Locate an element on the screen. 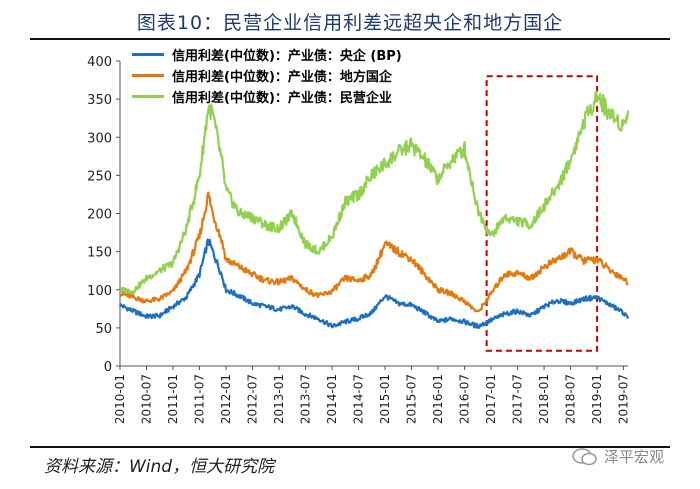 This screenshot has height=489, width=700. x-tick-label: 2018-01 is located at coordinates (544, 399).